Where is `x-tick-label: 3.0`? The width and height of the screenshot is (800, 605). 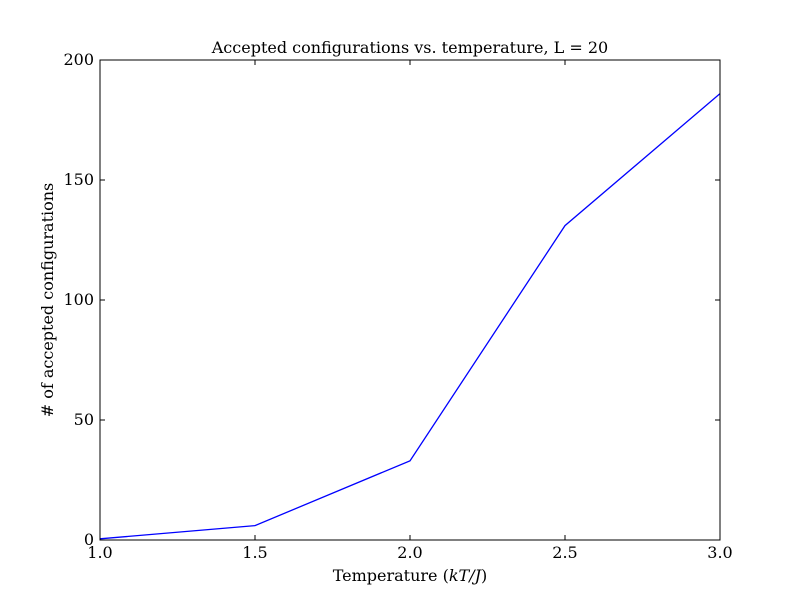 x-tick-label: 3.0 is located at coordinates (719, 552).